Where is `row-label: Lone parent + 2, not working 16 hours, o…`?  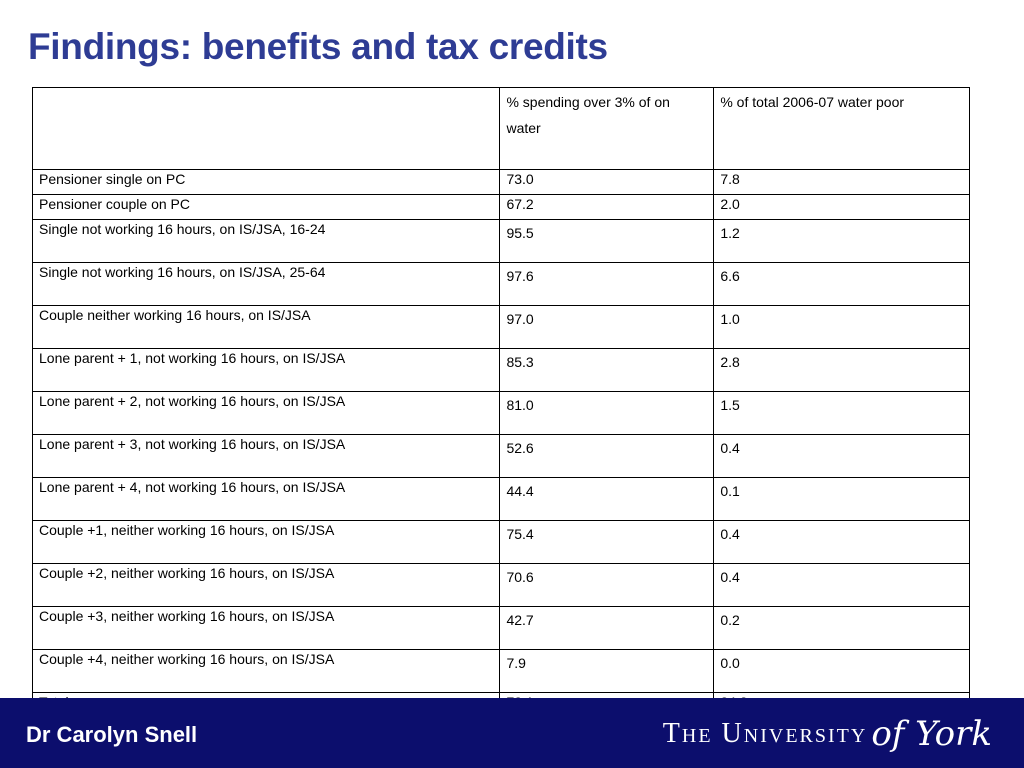
row-label: Lone parent + 2, not working 16 hours, o… is located at coordinates (266, 413).